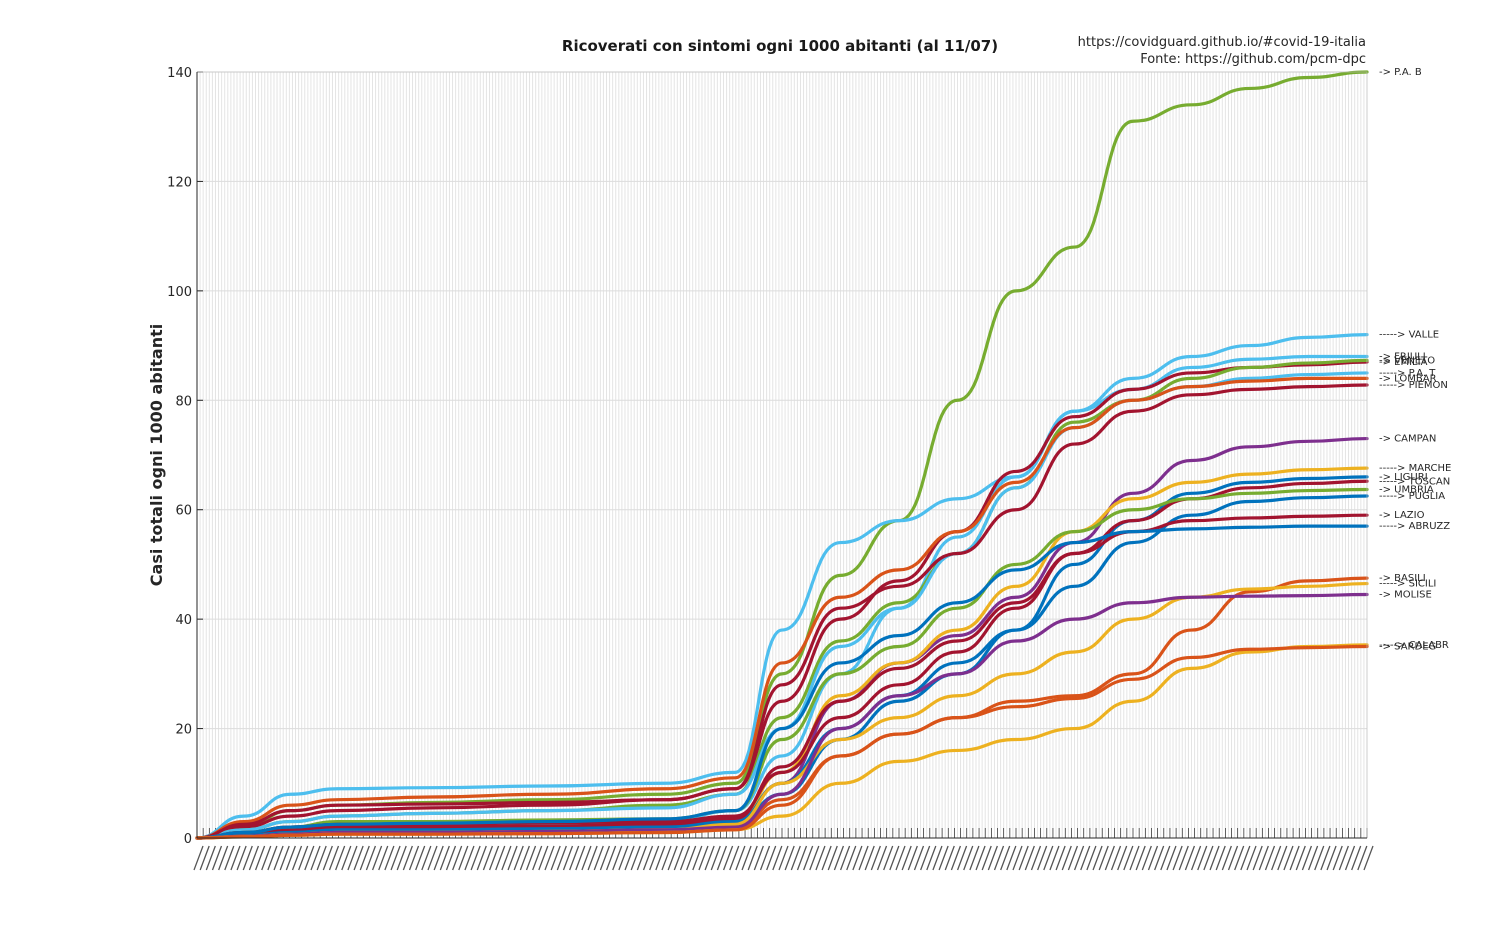 The width and height of the screenshot is (1511, 942). What do you see at coordinates (1413, 385) in the screenshot?
I see `region-label: -----> PIEMON` at bounding box center [1413, 385].